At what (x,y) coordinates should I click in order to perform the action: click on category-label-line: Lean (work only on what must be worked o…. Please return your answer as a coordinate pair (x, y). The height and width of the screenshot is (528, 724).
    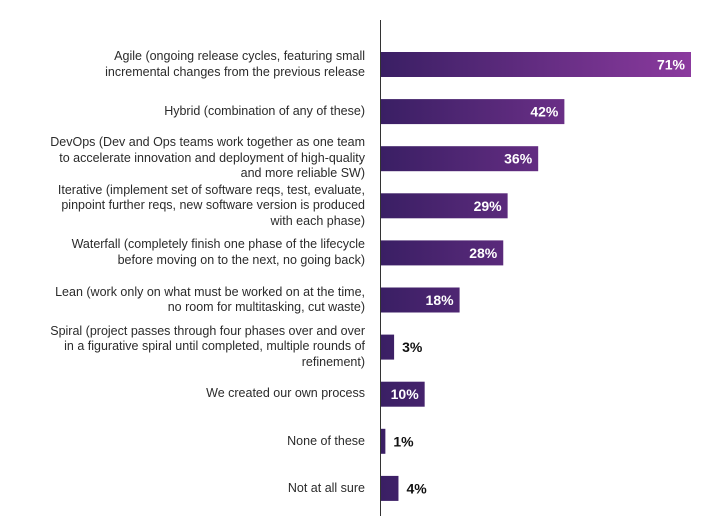
    Looking at the image, I should click on (210, 291).